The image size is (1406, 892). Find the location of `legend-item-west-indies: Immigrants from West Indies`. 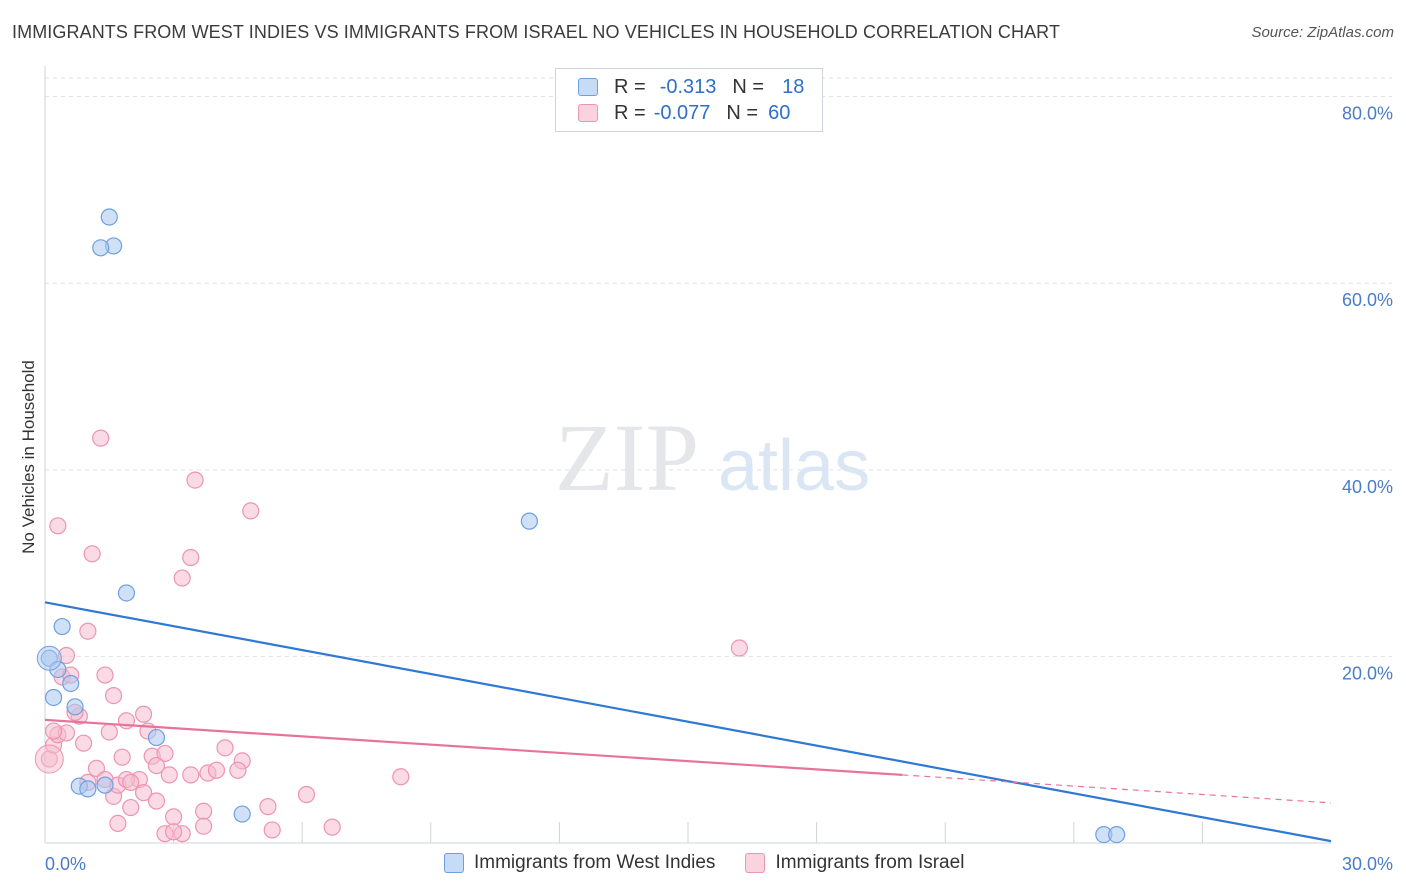

legend-item-west-indies: Immigrants from West Indies is located at coordinates (579, 863).